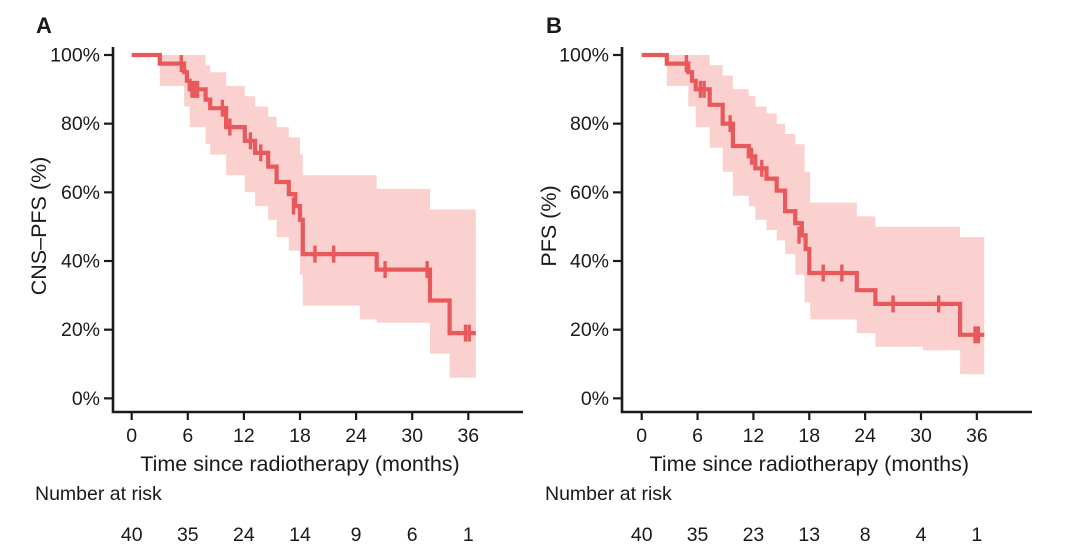 This screenshot has height=551, width=1080. What do you see at coordinates (554, 25) in the screenshot?
I see `panel-letter: B` at bounding box center [554, 25].